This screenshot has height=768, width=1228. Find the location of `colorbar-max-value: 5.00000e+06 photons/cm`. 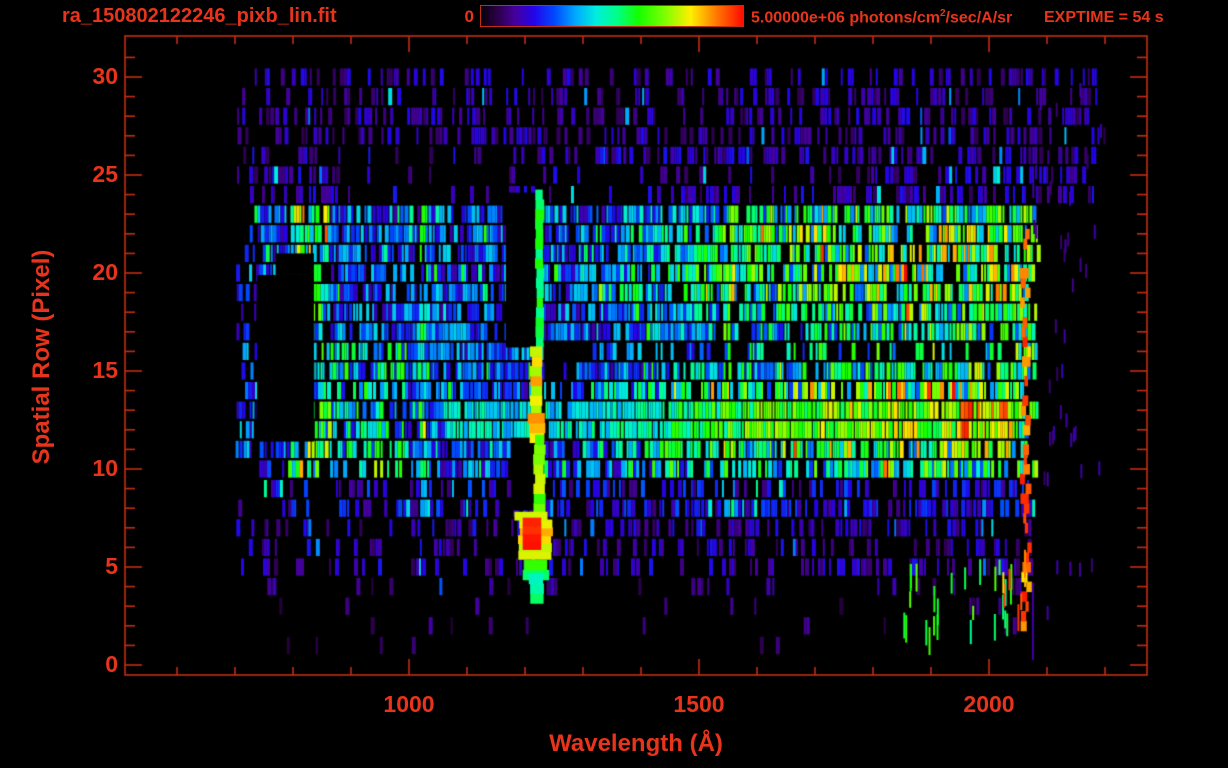

colorbar-max-value: 5.00000e+06 photons/cm is located at coordinates (845, 18).